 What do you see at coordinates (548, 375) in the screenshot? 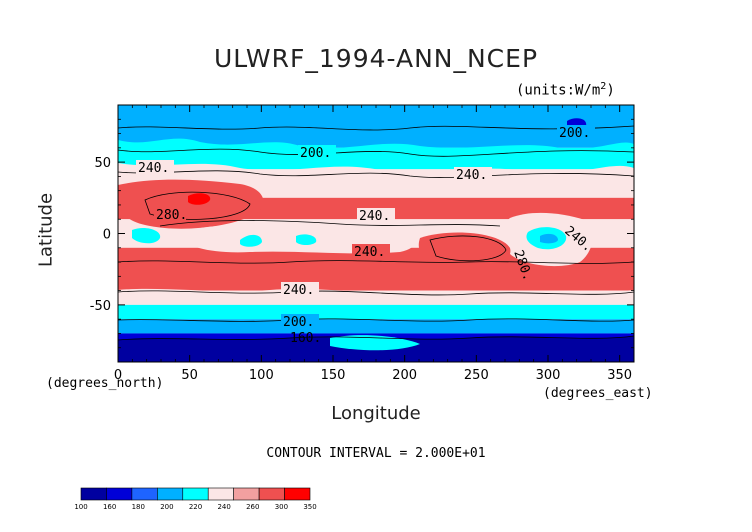
I see `x-tick-label: 300` at bounding box center [548, 375].